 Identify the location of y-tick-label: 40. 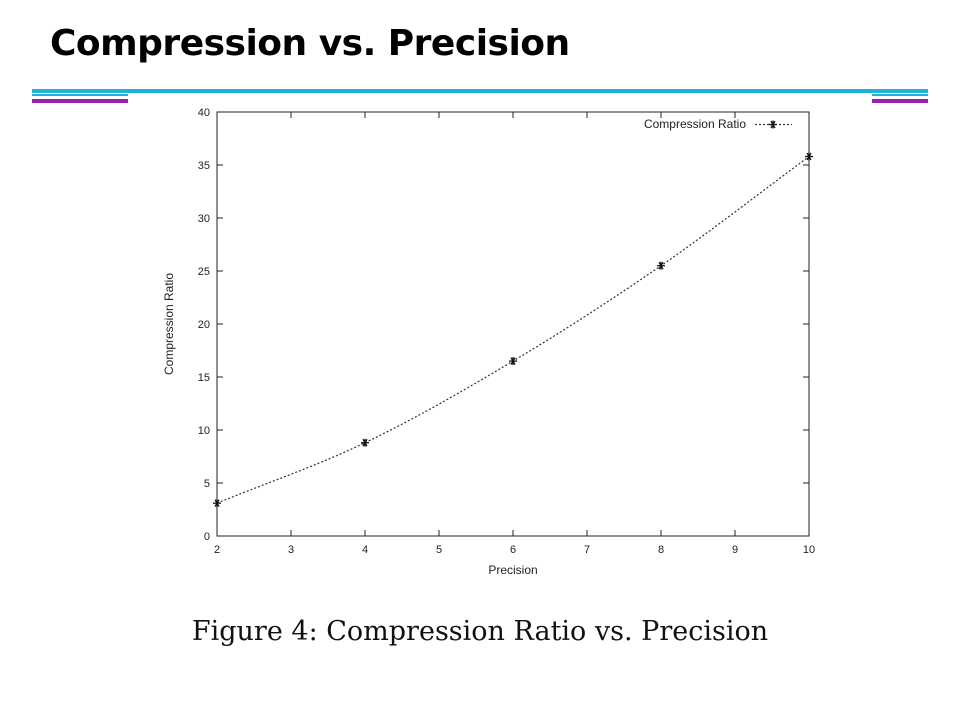
(204, 113).